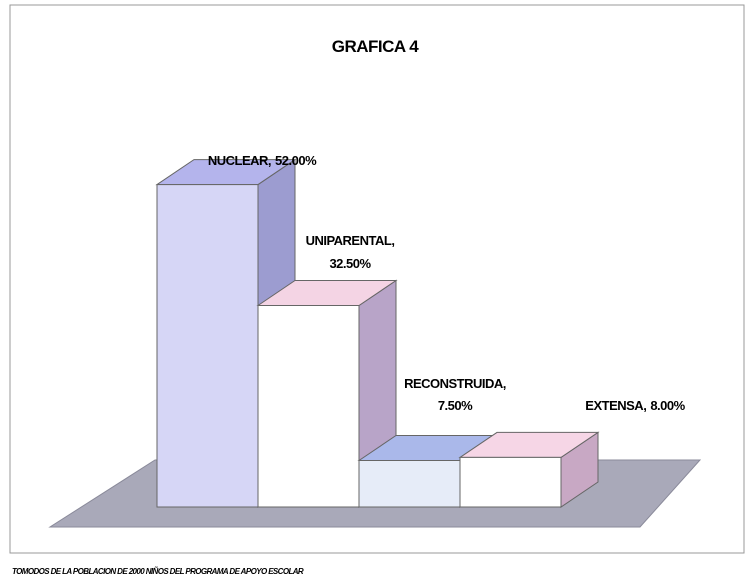 This screenshot has height=580, width=751. Describe the element at coordinates (614, 405) in the screenshot. I see `category-label: EXTENSA` at that location.